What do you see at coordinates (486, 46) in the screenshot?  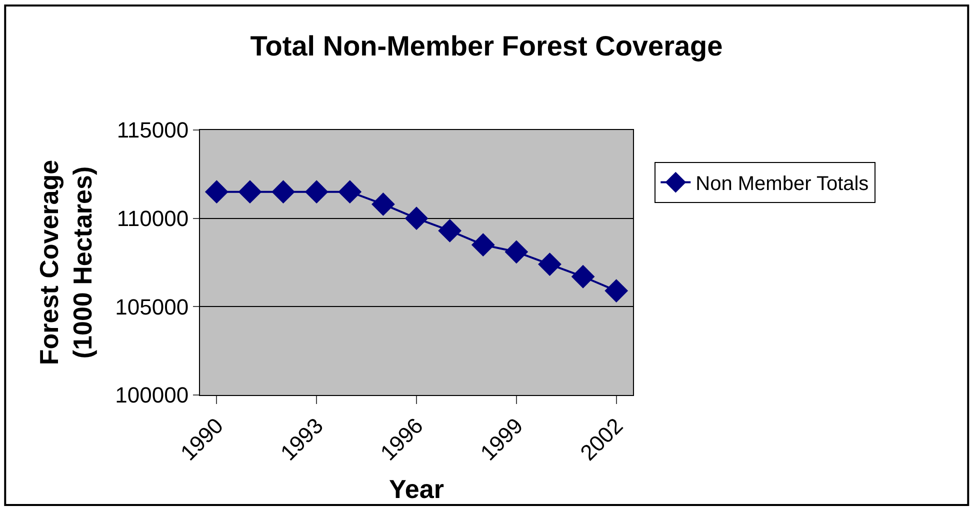 I see `chart-title: Total Non-Member Forest Coverage` at bounding box center [486, 46].